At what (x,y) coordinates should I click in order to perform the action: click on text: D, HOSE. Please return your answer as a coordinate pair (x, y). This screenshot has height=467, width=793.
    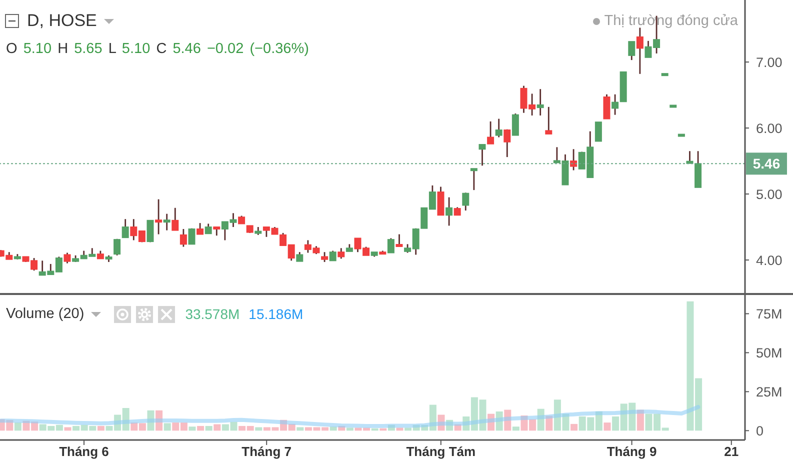
    Looking at the image, I should click on (62, 21).